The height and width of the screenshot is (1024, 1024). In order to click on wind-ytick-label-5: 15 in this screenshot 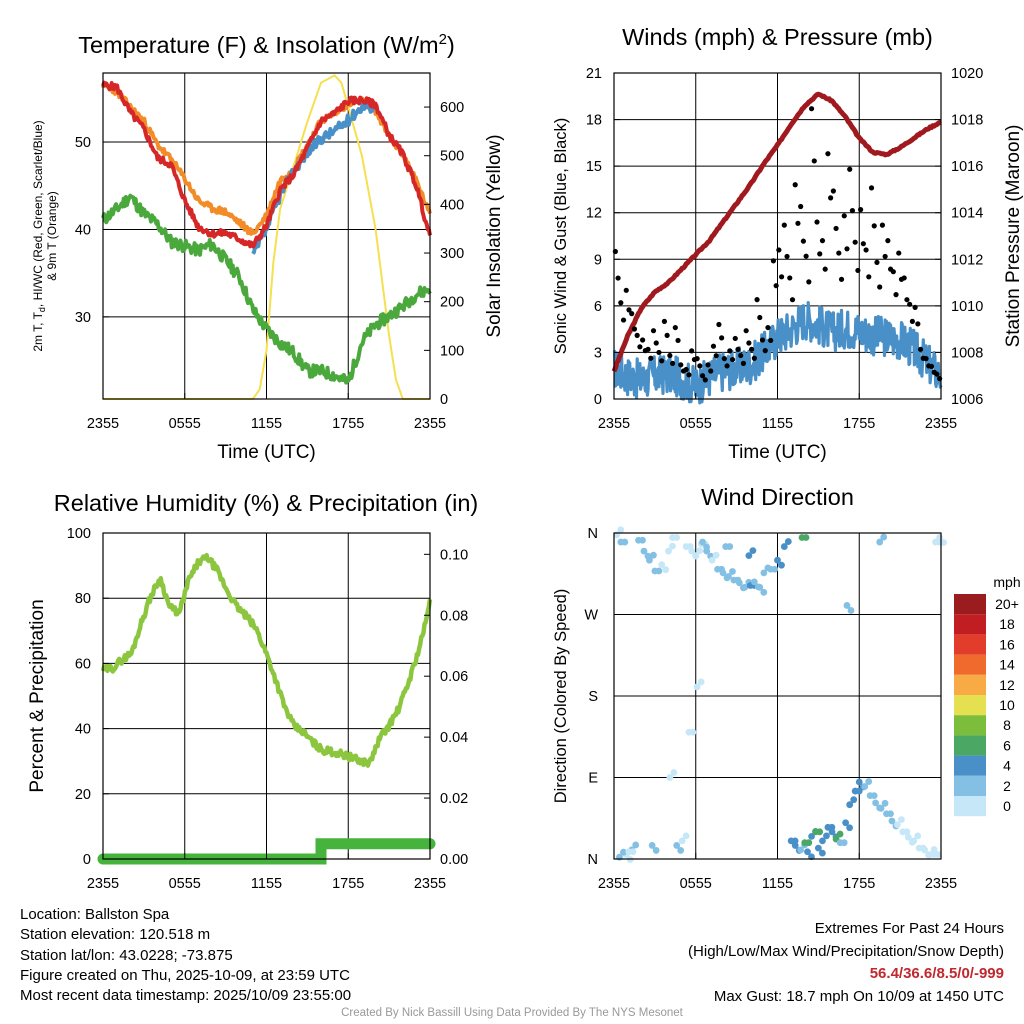, I will do `click(594, 167)`.